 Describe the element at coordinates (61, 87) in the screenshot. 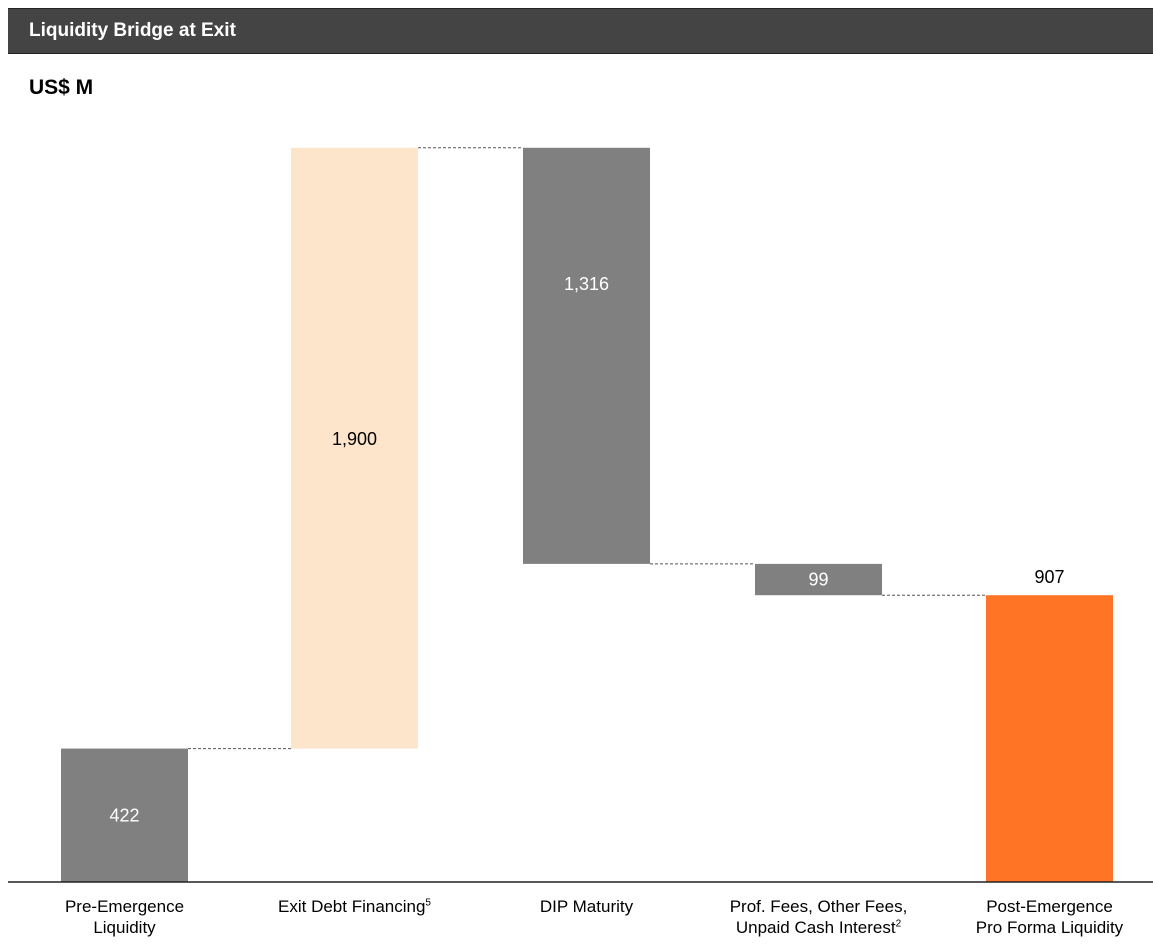

I see `unit-label: US$ M` at that location.